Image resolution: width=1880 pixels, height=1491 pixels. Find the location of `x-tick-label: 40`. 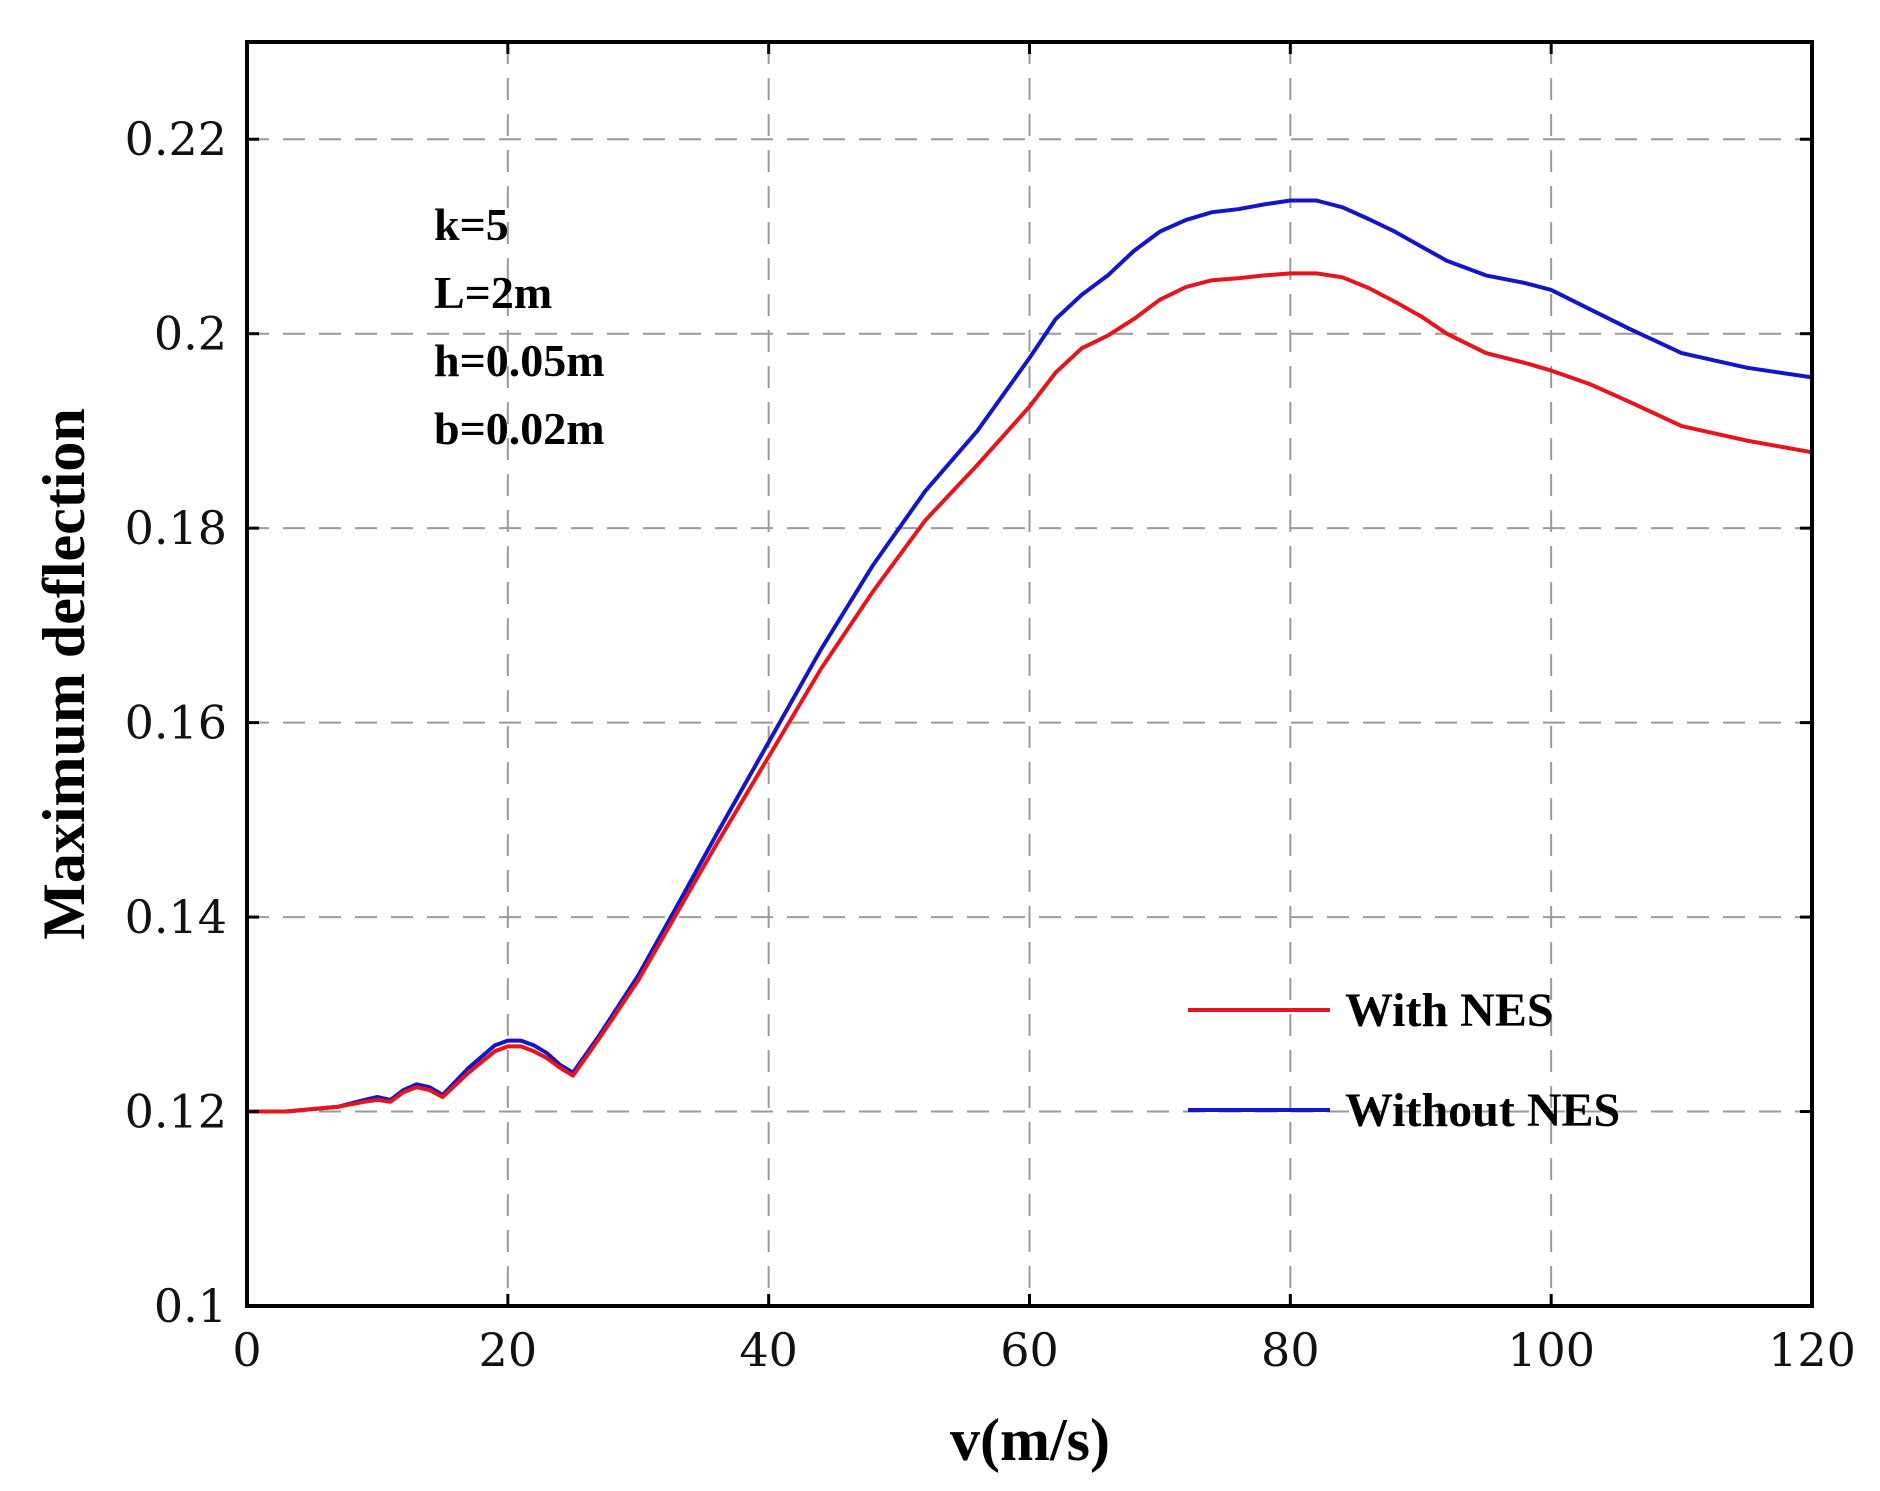

x-tick-label: 40 is located at coordinates (768, 1350).